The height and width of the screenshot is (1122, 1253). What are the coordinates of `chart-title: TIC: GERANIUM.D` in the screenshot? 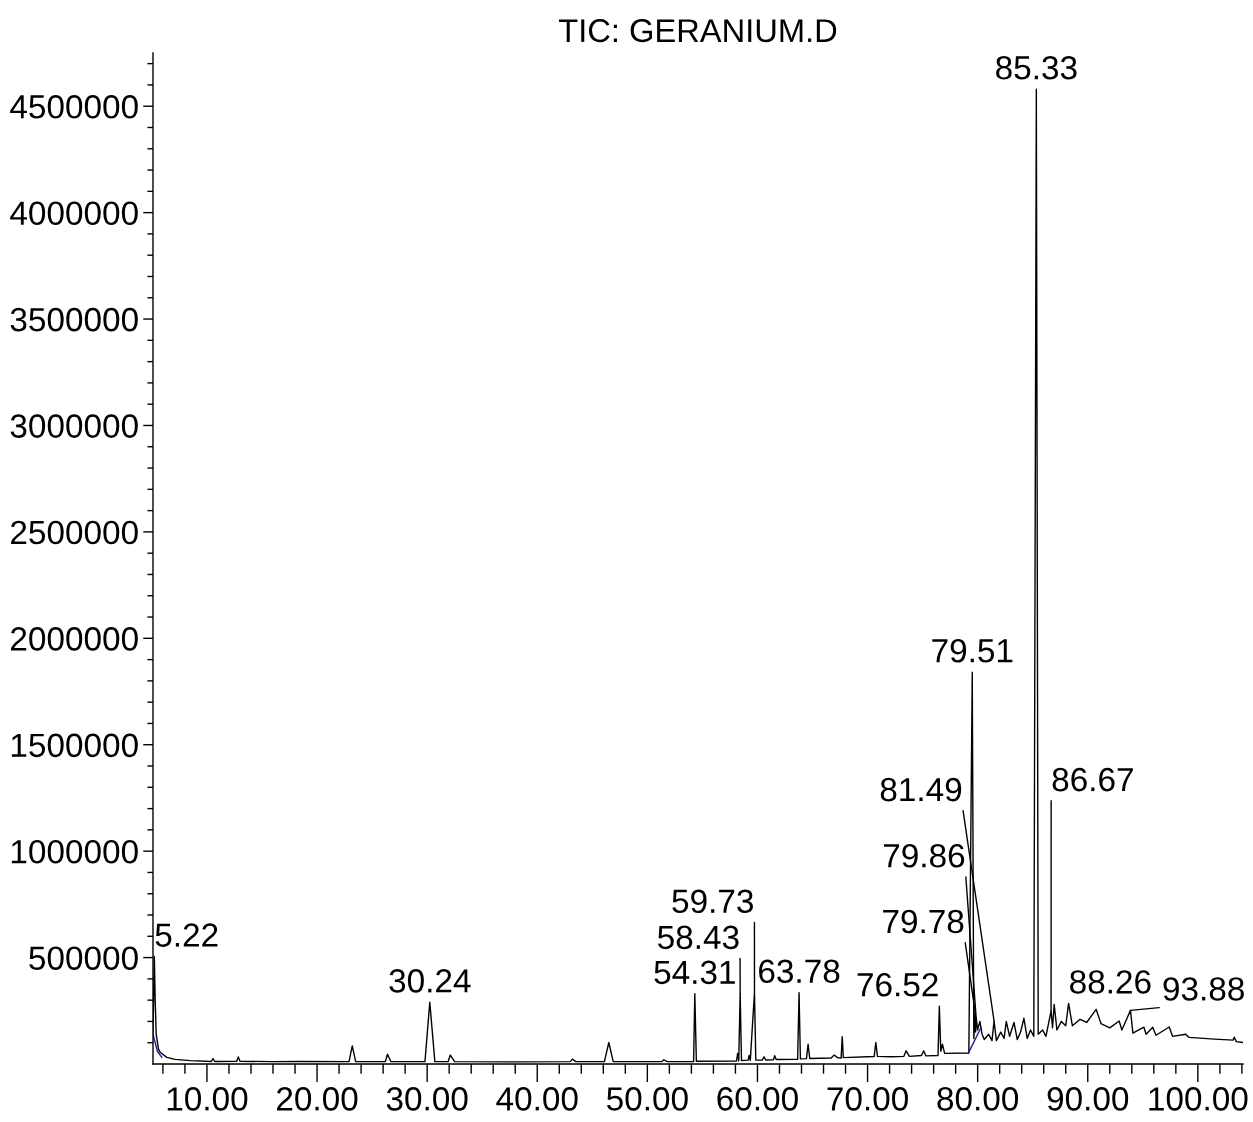 It's located at (697, 31).